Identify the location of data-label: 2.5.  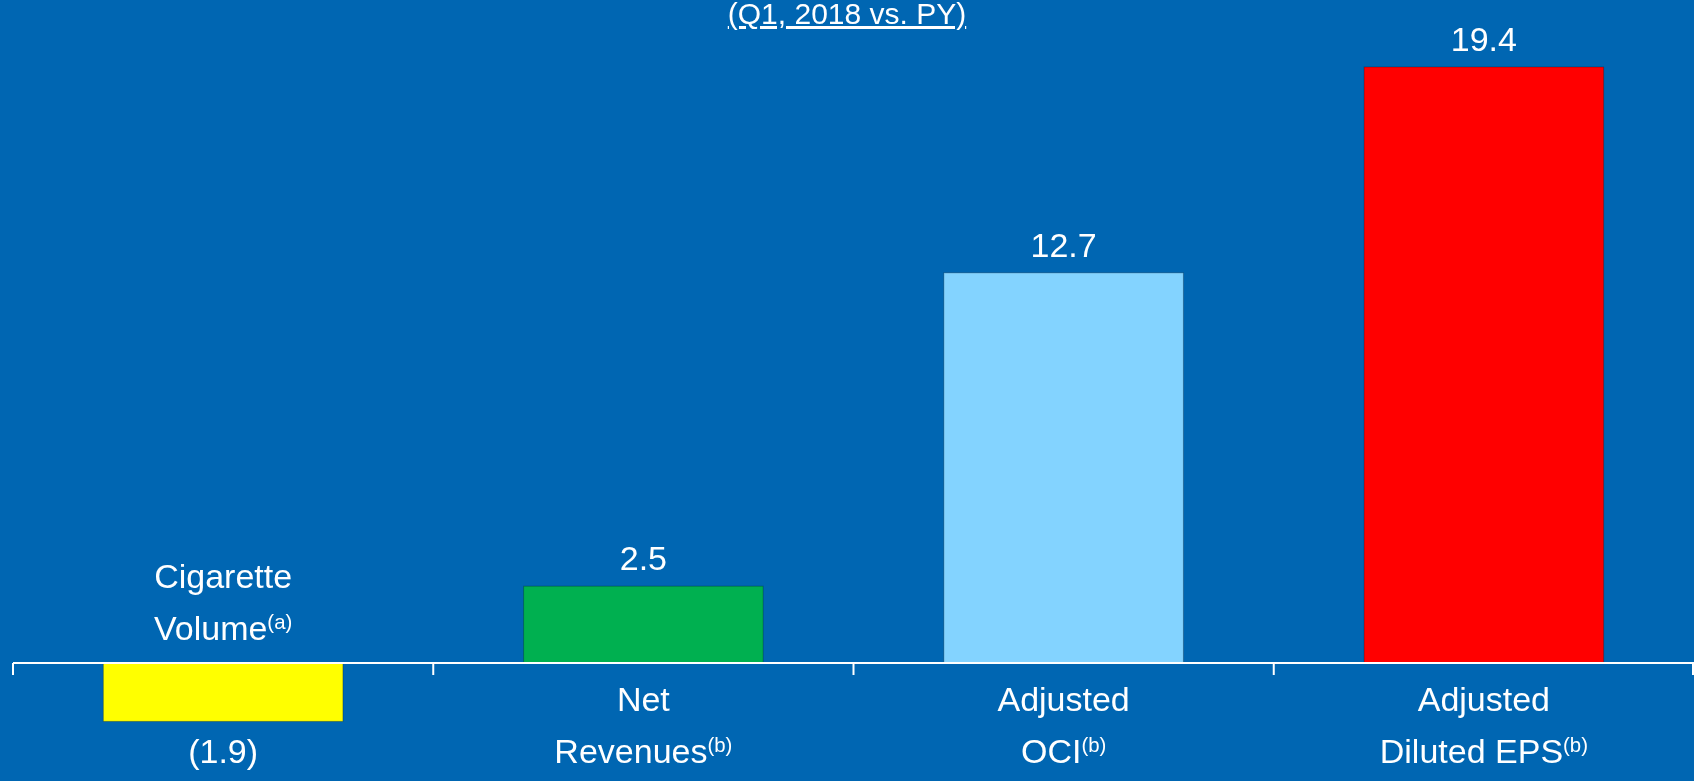
(643, 558).